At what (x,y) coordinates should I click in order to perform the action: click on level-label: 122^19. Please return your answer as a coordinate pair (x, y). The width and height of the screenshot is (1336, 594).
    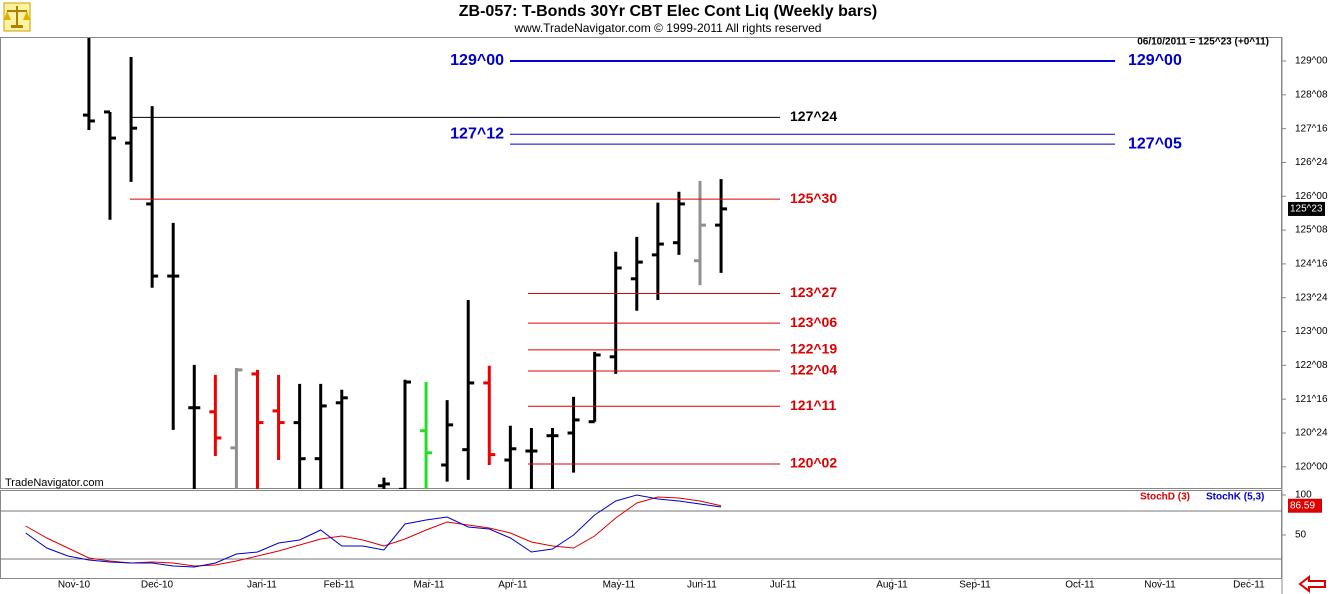
    Looking at the image, I should click on (813, 349).